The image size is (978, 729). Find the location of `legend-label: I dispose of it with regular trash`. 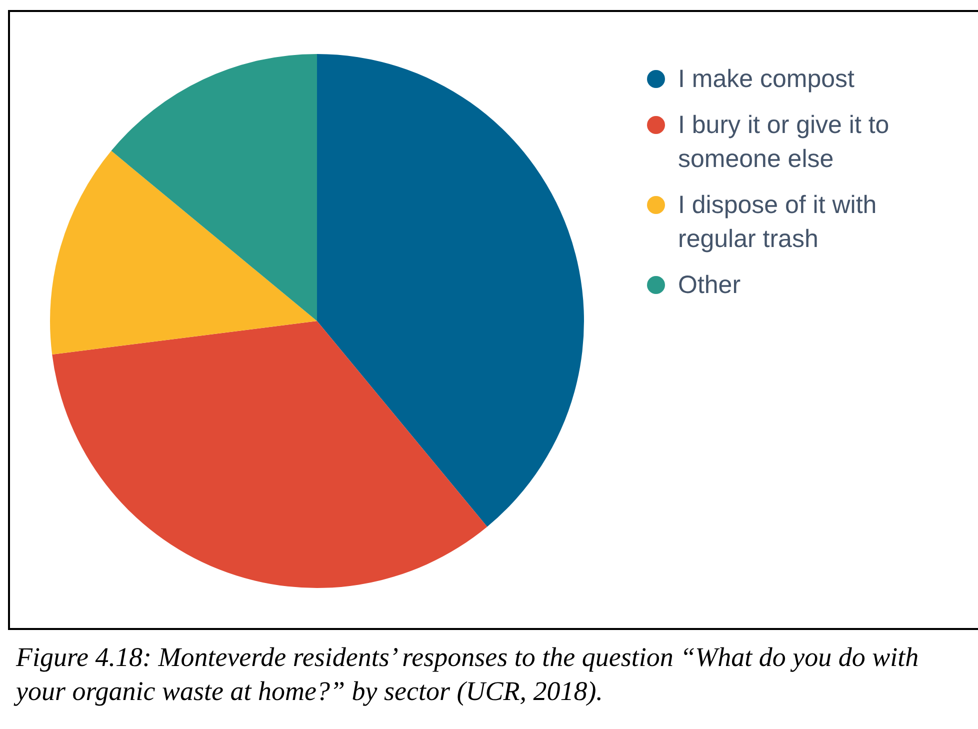

legend-label: I dispose of it with regular trash is located at coordinates (778, 222).